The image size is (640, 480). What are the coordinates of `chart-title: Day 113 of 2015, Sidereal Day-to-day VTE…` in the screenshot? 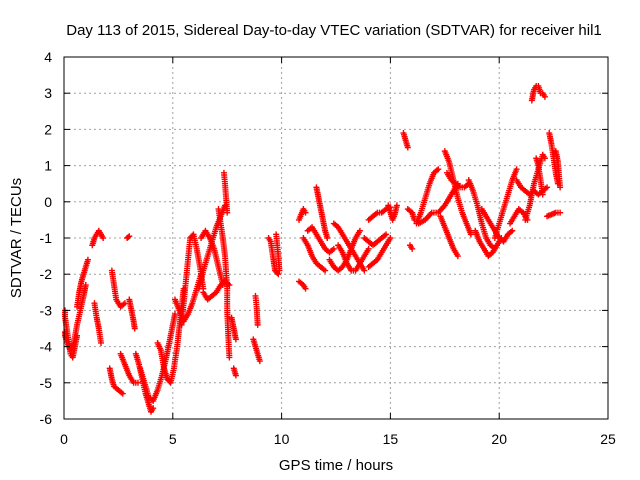 It's located at (334, 30).